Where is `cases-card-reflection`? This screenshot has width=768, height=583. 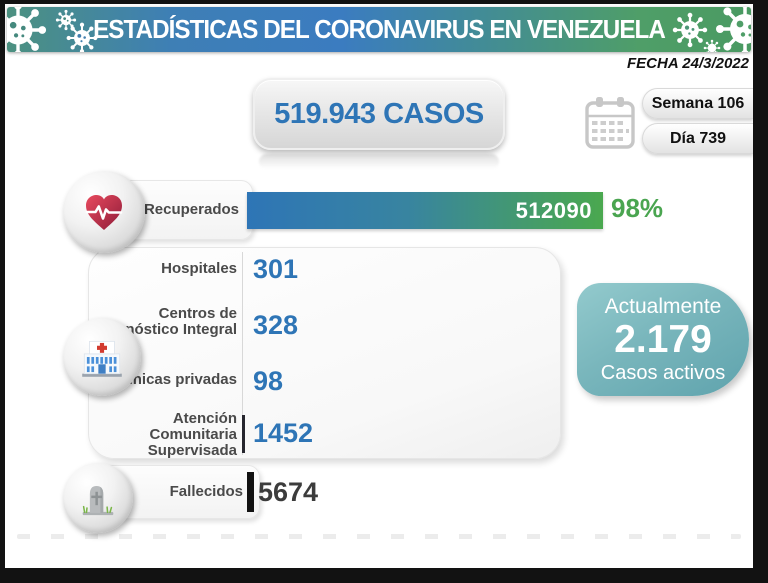
cases-card-reflection is located at coordinates (379, 161).